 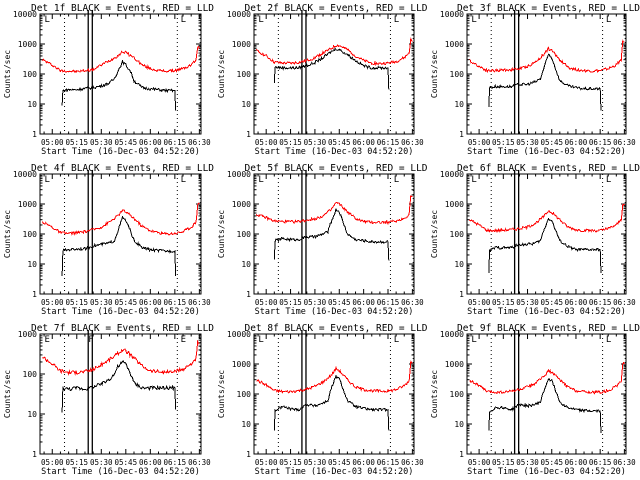 What do you see at coordinates (120, 394) in the screenshot?
I see `plot-frame` at bounding box center [120, 394].